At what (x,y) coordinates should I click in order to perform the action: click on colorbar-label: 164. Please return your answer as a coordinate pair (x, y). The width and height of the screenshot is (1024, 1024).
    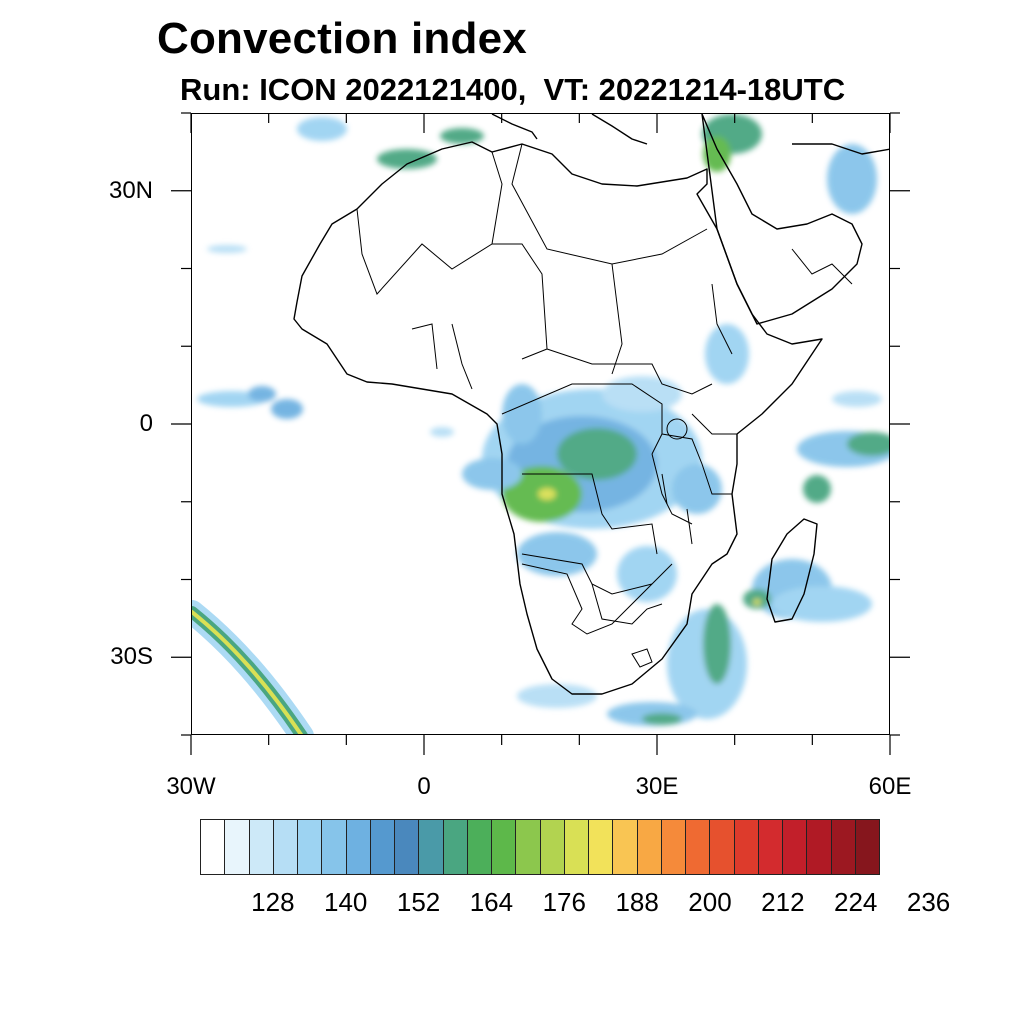
    Looking at the image, I should click on (491, 902).